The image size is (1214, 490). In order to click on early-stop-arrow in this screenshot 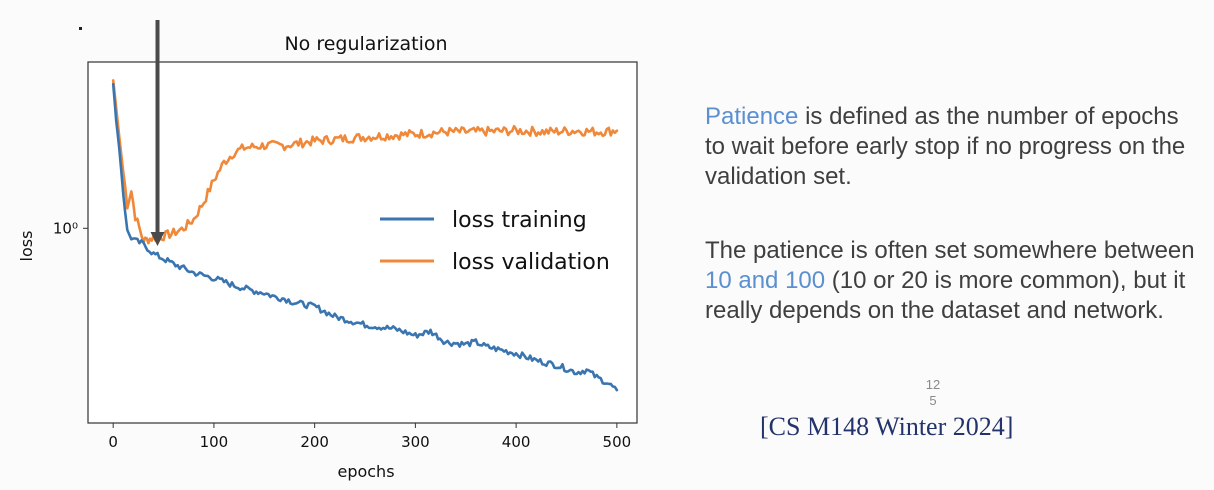, I will do `click(157, 133)`.